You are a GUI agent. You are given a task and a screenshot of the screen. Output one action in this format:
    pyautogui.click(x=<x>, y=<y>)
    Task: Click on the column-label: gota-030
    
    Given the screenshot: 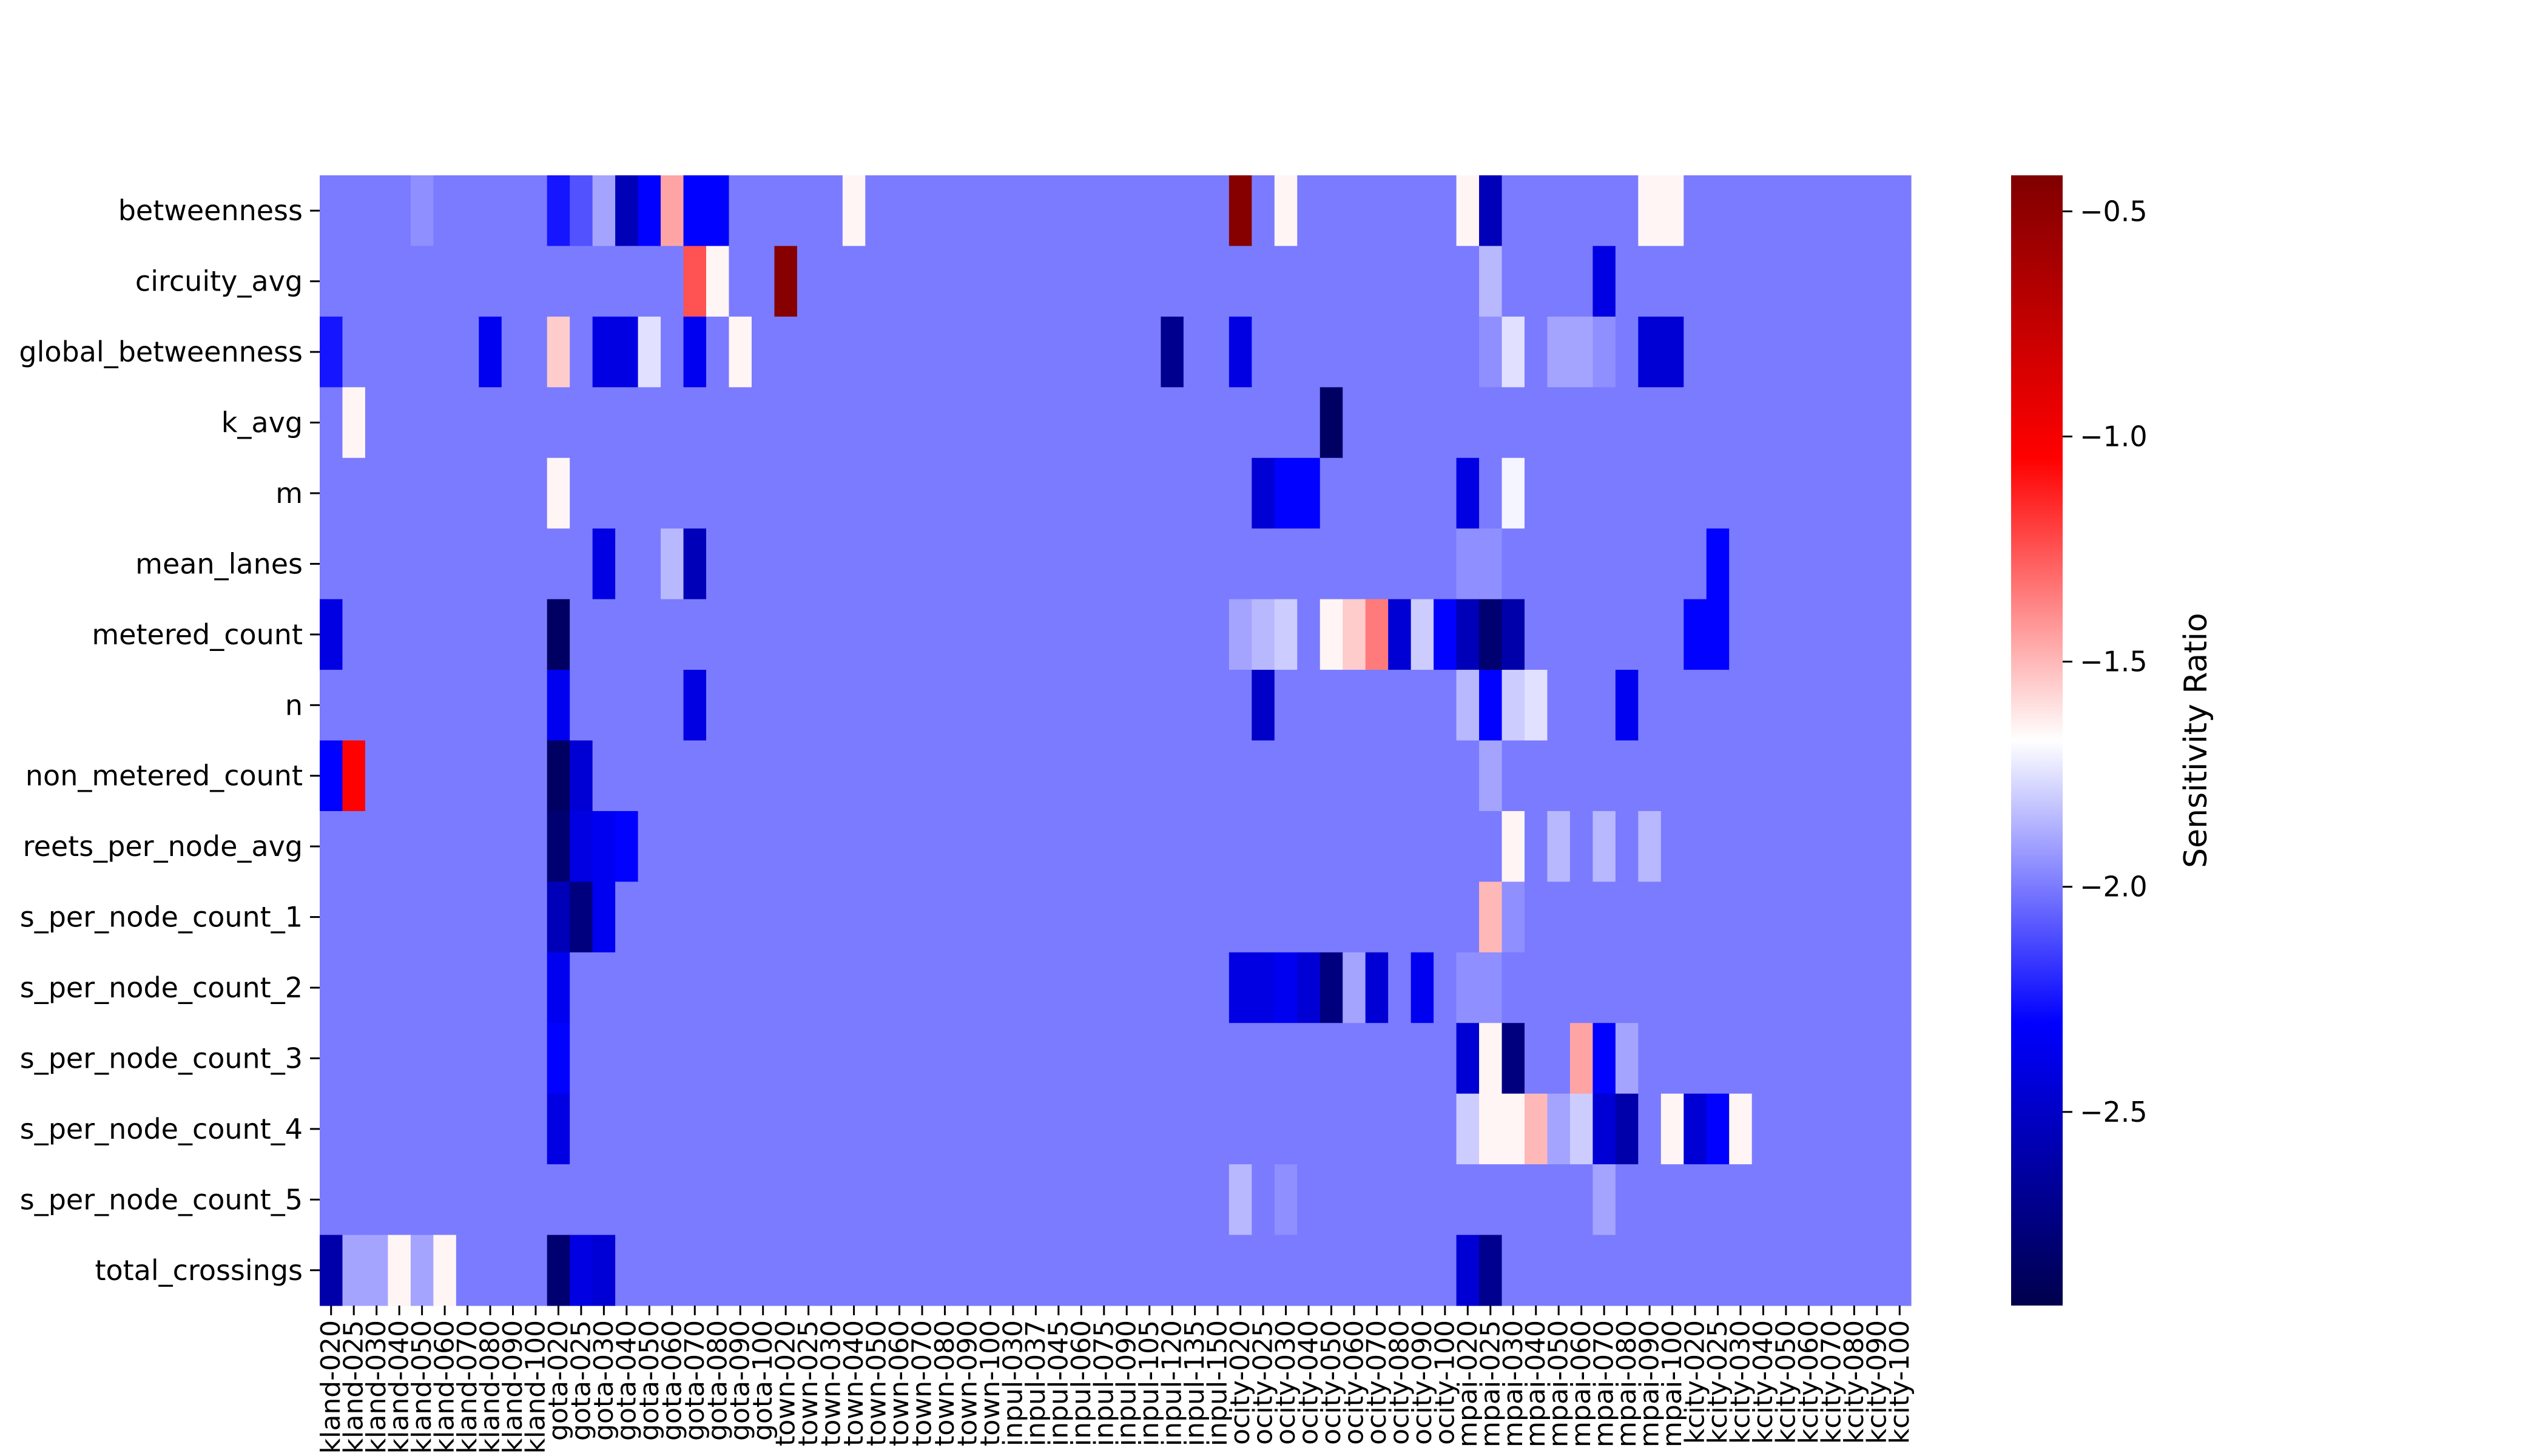 What is the action you would take?
    pyautogui.click(x=603, y=1380)
    